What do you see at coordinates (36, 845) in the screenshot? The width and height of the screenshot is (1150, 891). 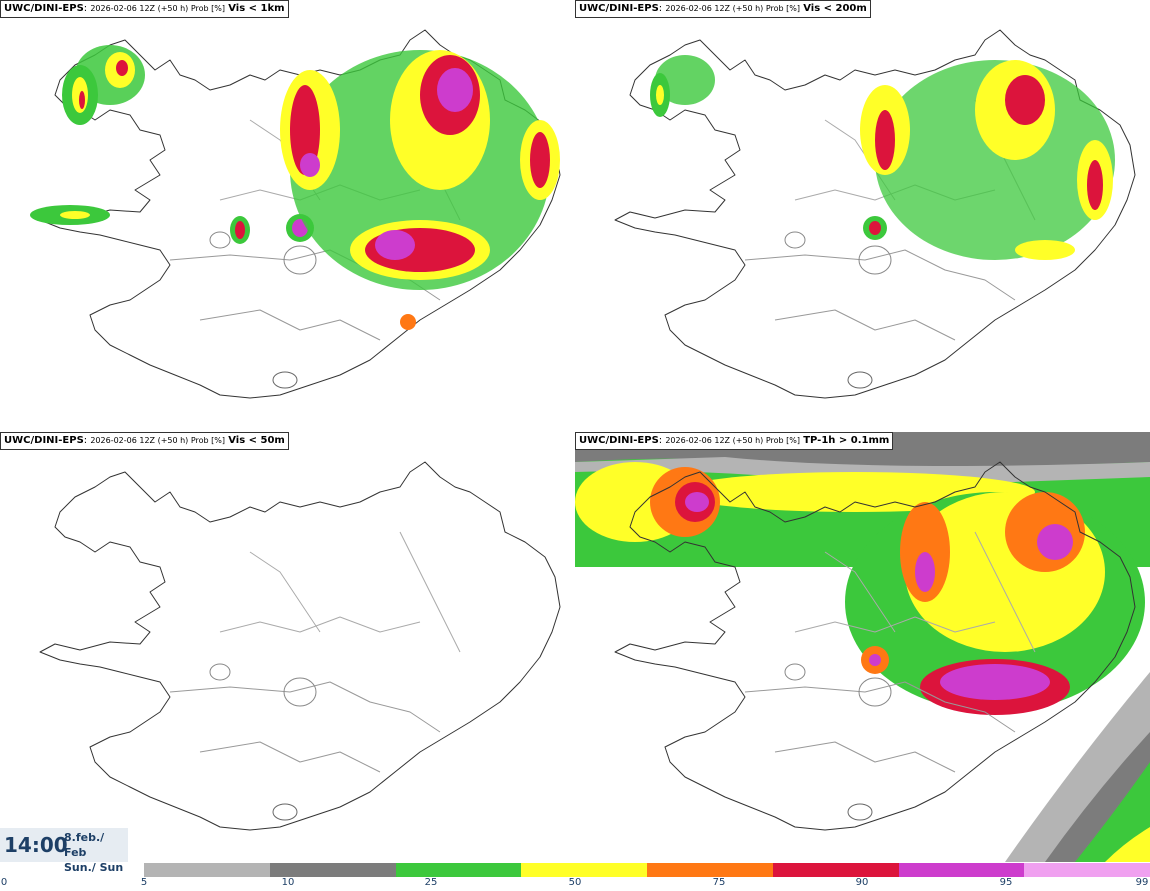 I see `valid-time: 14:00` at bounding box center [36, 845].